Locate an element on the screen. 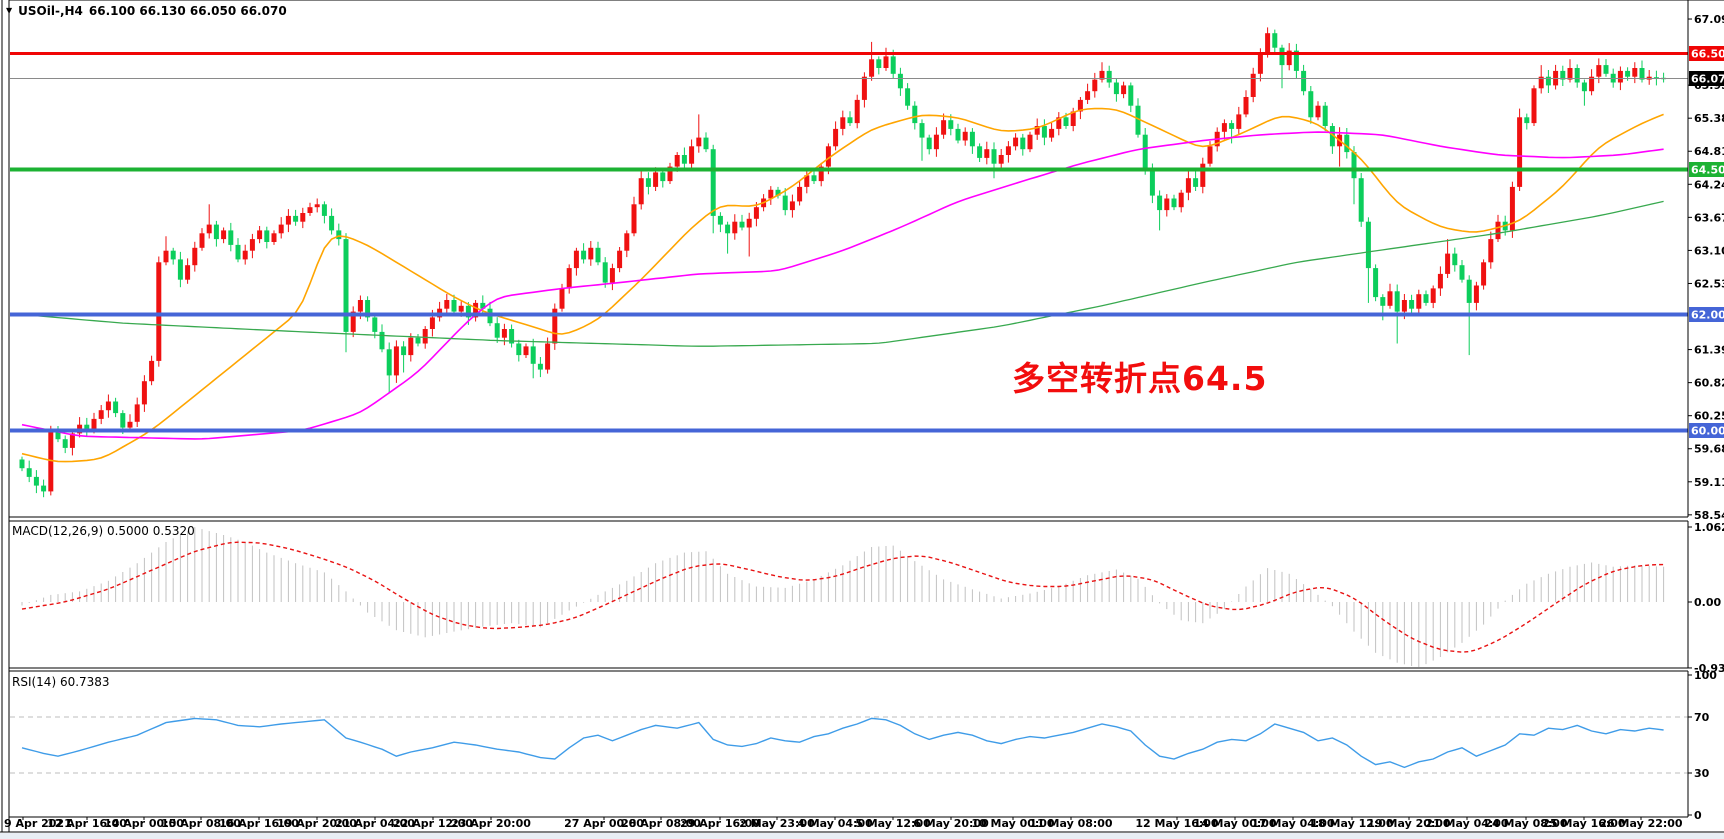 This screenshot has width=1724, height=839. svg-text: 24 May 08:00 is located at coordinates (1526, 823).